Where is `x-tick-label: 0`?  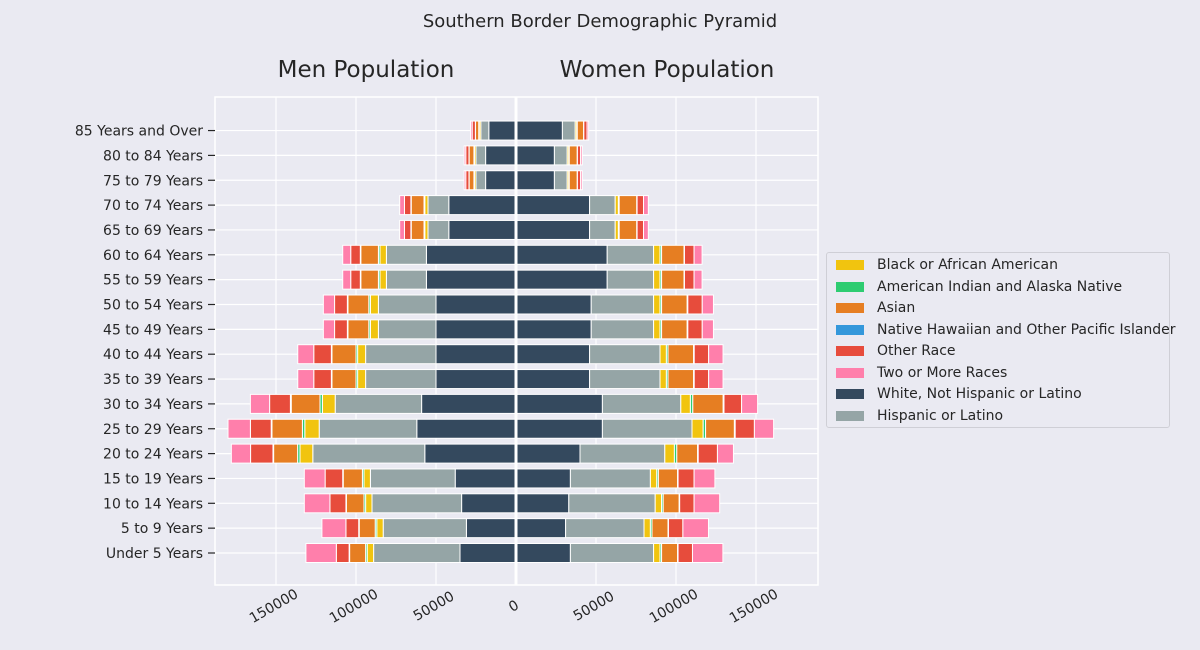
x-tick-label: 0 is located at coordinates (514, 606).